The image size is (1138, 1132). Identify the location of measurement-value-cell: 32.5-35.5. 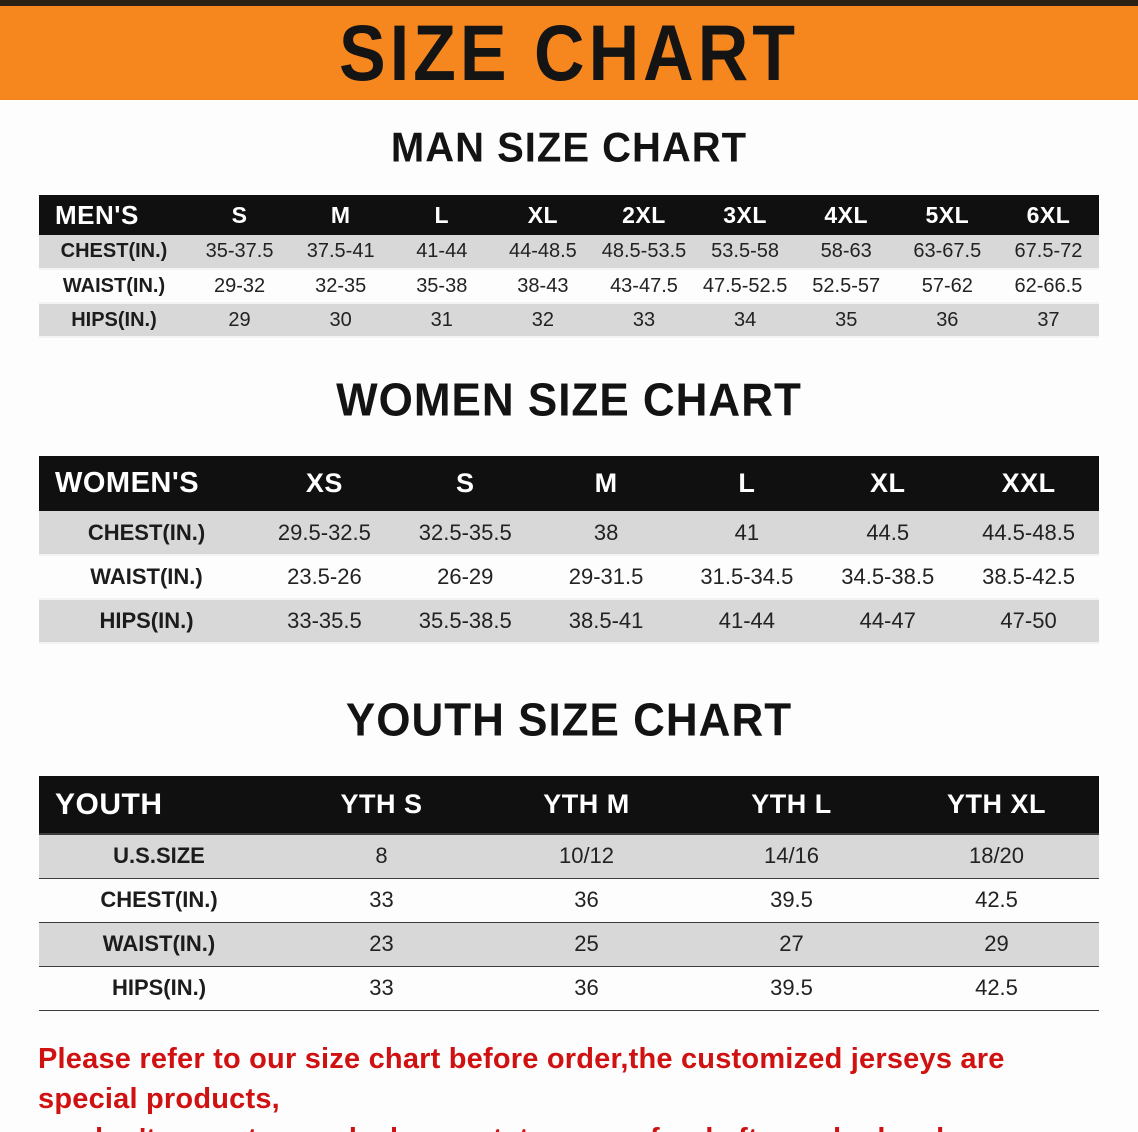
(465, 532).